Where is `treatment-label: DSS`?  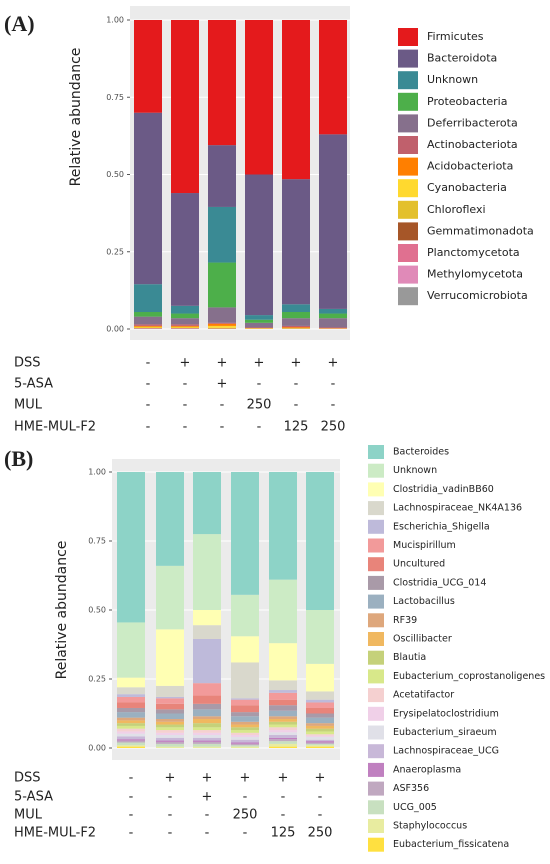
treatment-label: DSS is located at coordinates (27, 363).